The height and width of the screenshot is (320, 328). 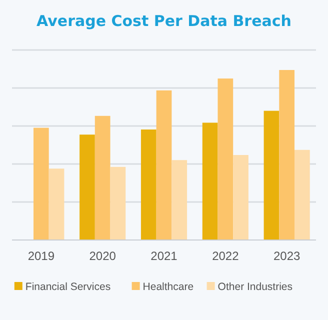 What do you see at coordinates (68, 287) in the screenshot?
I see `legend-label: Financial Services` at bounding box center [68, 287].